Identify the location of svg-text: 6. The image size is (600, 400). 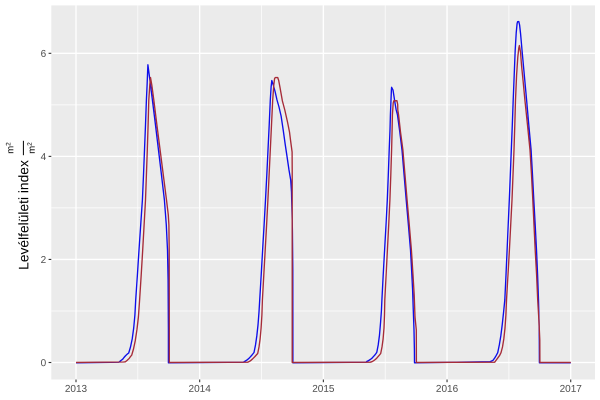
(44, 54).